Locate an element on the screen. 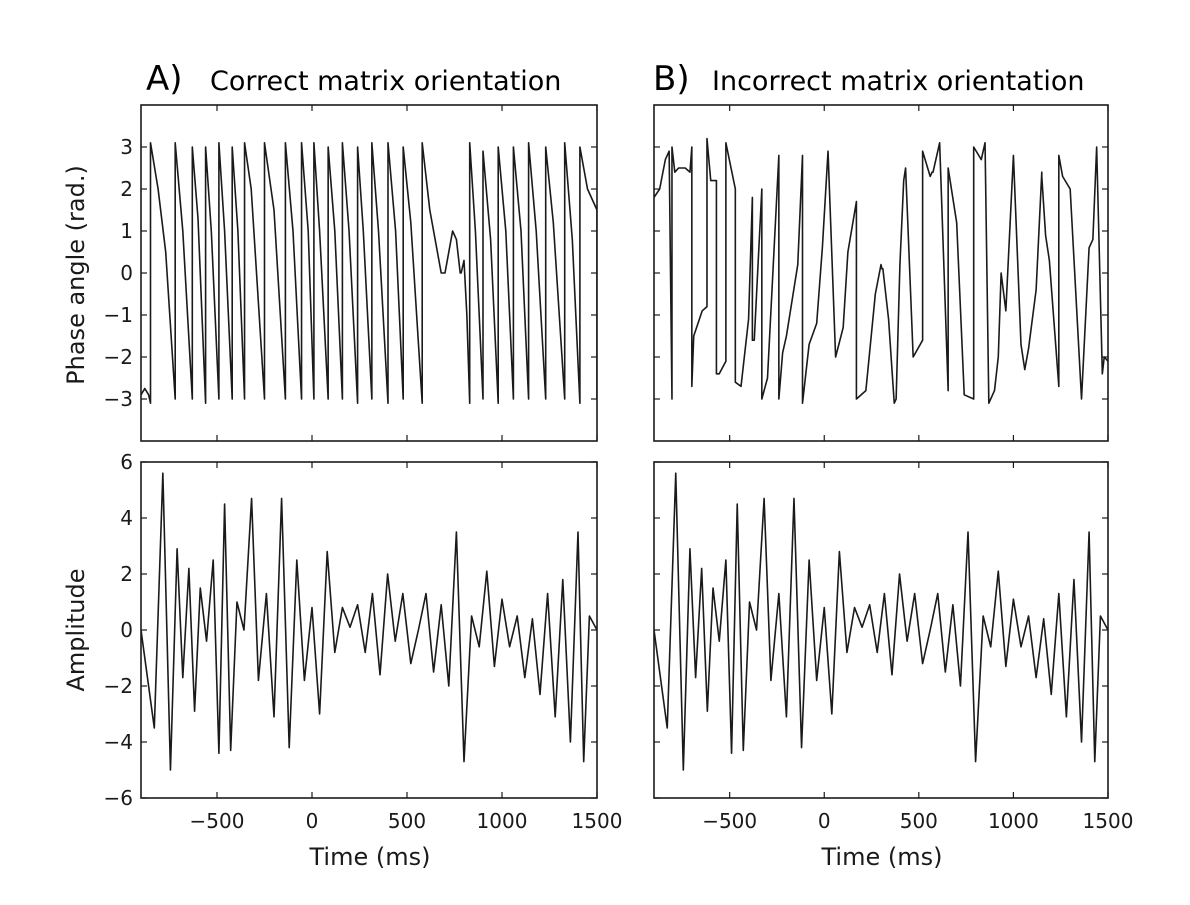  panel-a-amplitude-ytick-label: −4 is located at coordinates (118, 742).